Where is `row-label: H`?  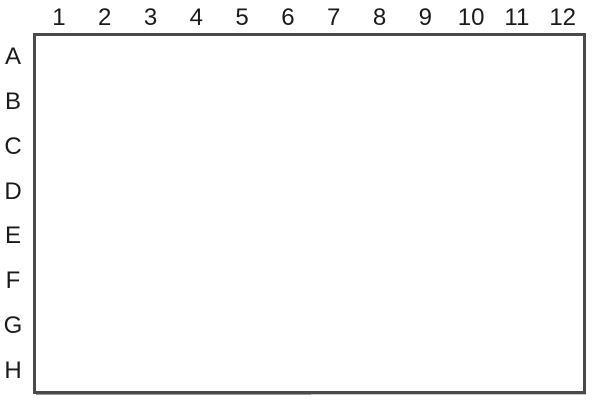 row-label: H is located at coordinates (13, 370).